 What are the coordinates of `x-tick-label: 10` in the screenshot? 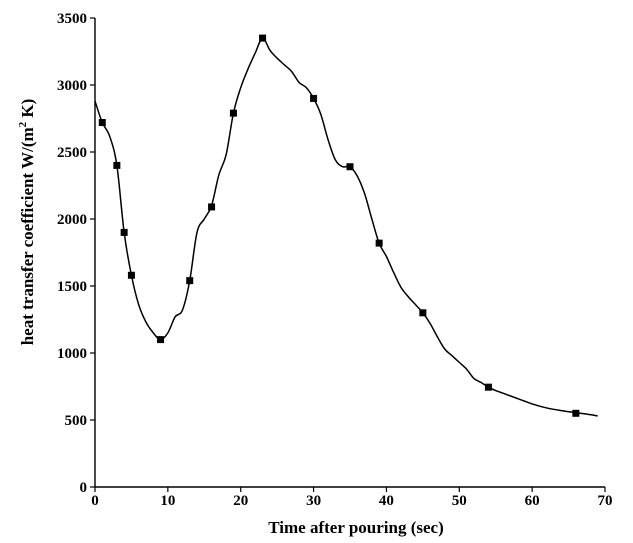 It's located at (167, 501).